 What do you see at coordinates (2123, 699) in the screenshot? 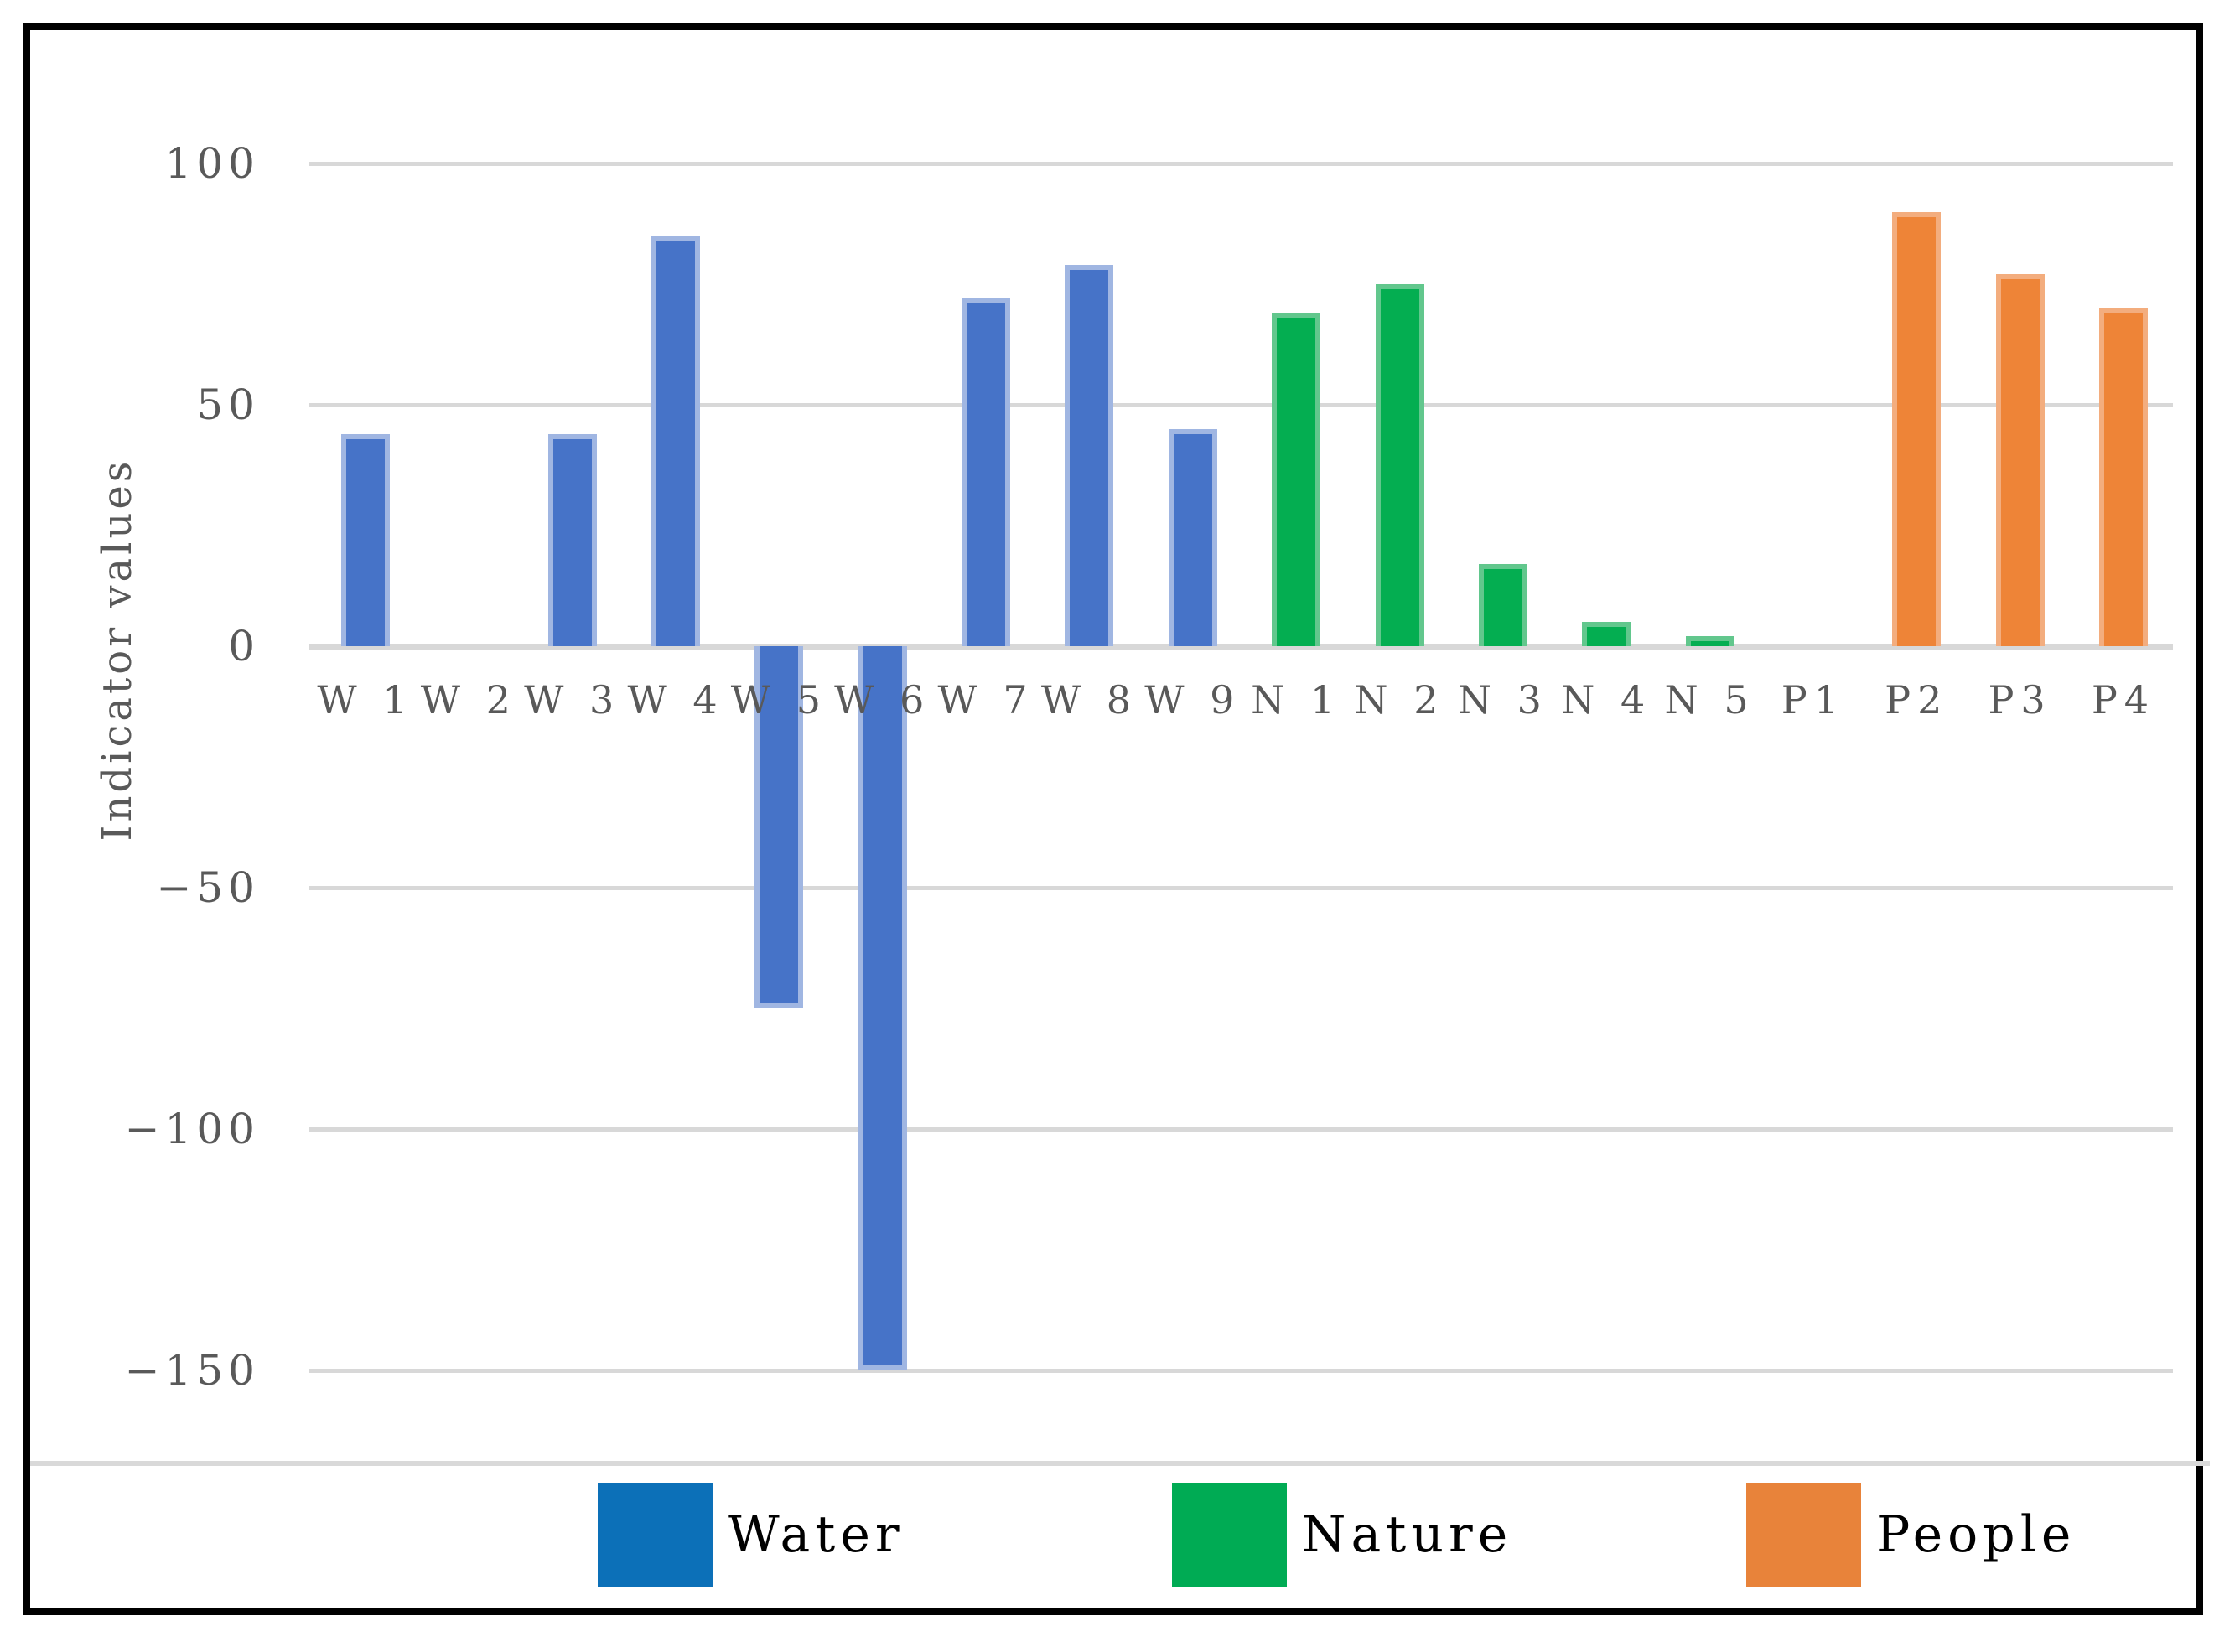
I see `category-label: P4` at bounding box center [2123, 699].